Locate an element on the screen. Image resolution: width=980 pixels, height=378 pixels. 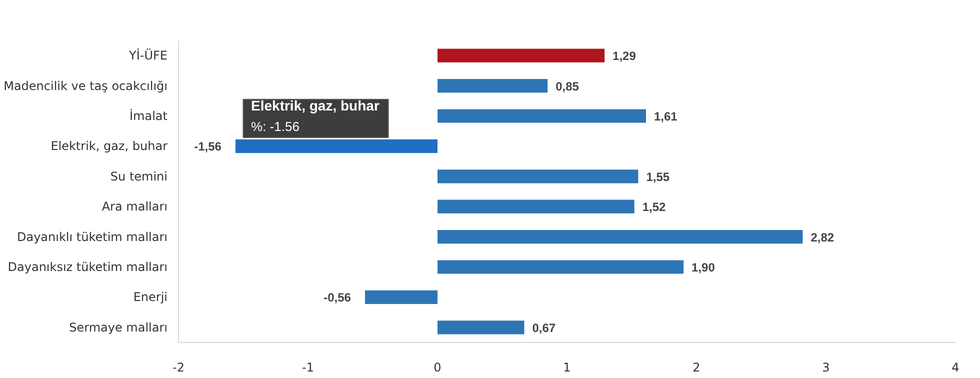
y-tick-label: Dayanıksız tüketim malları is located at coordinates (88, 267).